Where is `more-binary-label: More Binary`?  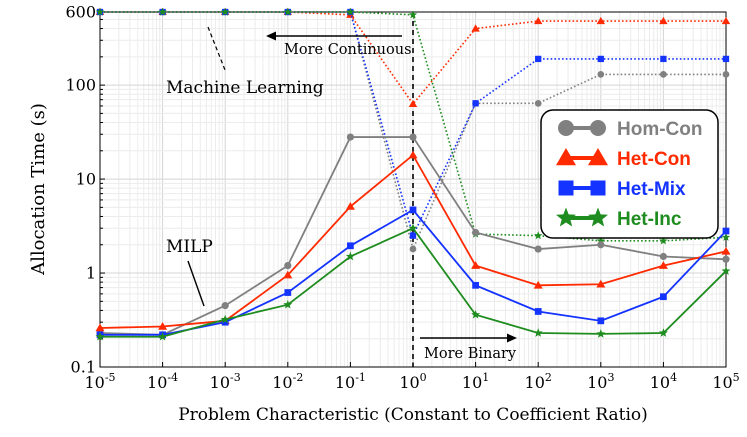
more-binary-label: More Binary is located at coordinates (470, 354).